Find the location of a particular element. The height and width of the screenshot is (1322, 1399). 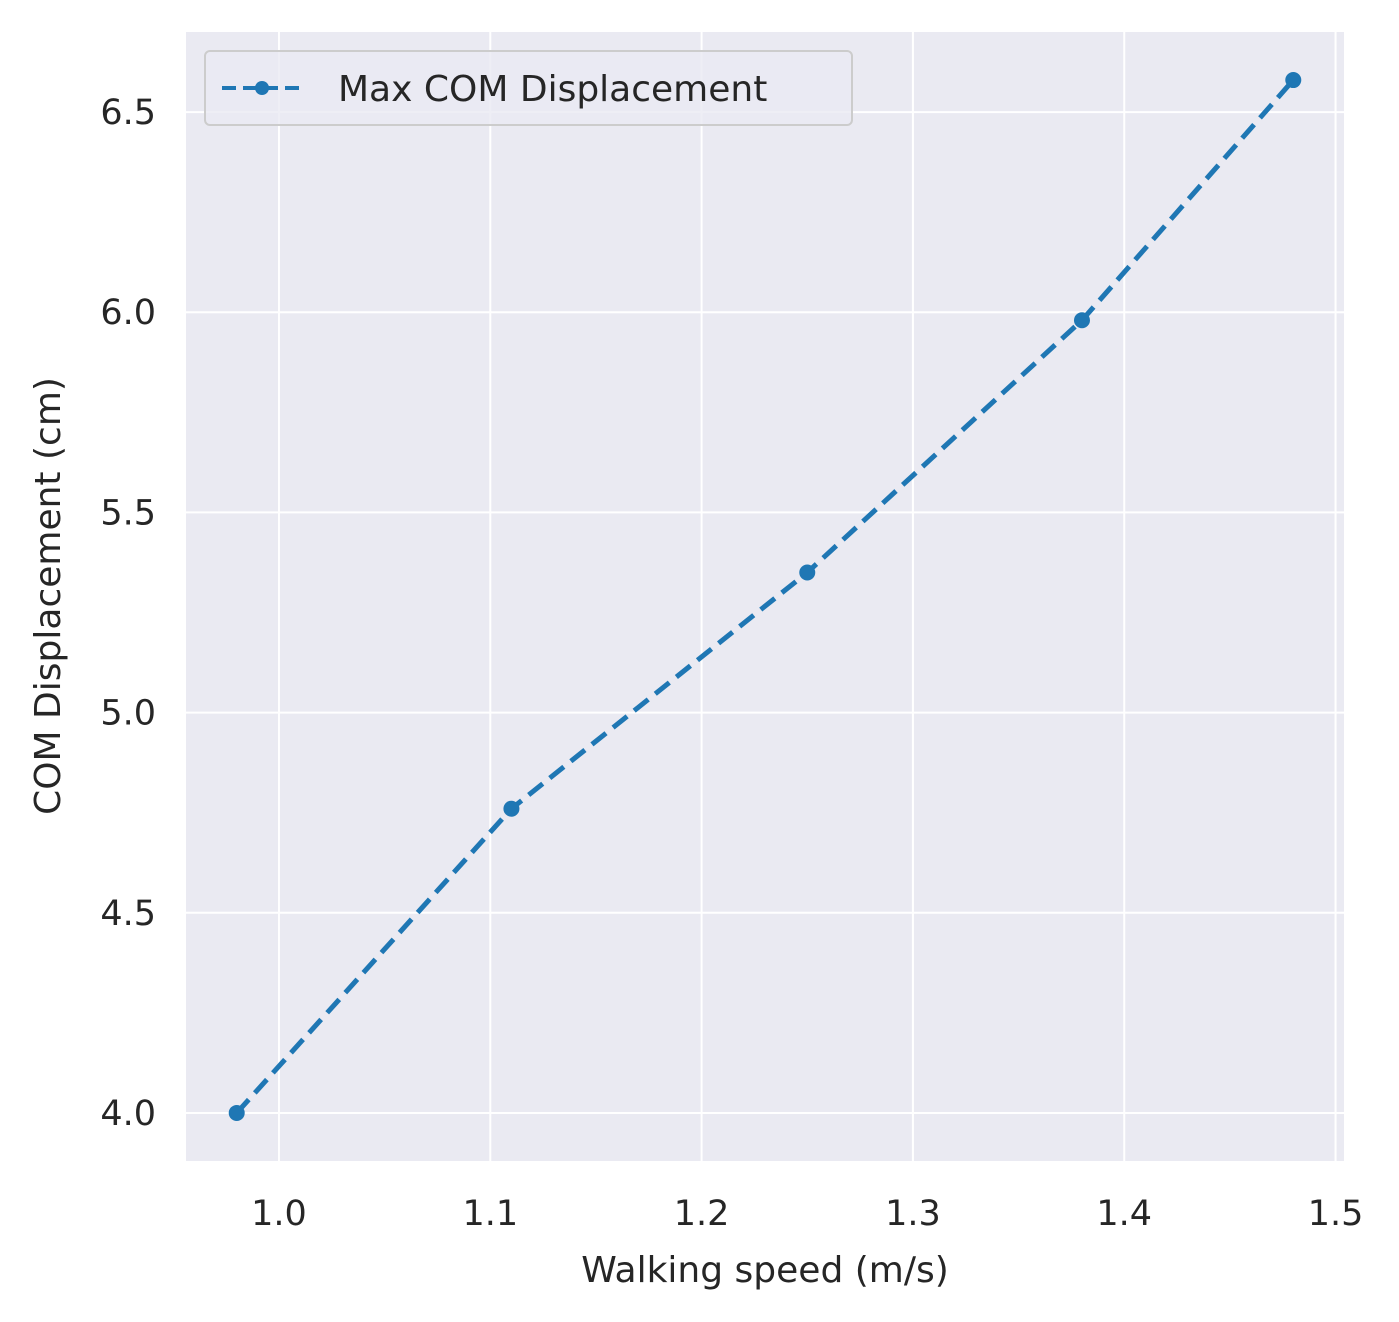

legend-marker-swatch is located at coordinates (262, 88).